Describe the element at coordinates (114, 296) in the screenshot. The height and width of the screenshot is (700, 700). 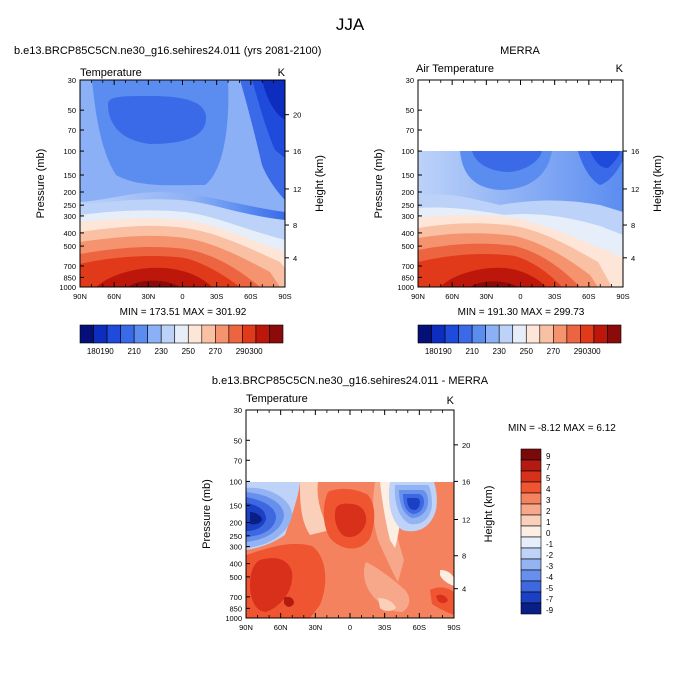
I see `x-tick-label: 60N` at that location.